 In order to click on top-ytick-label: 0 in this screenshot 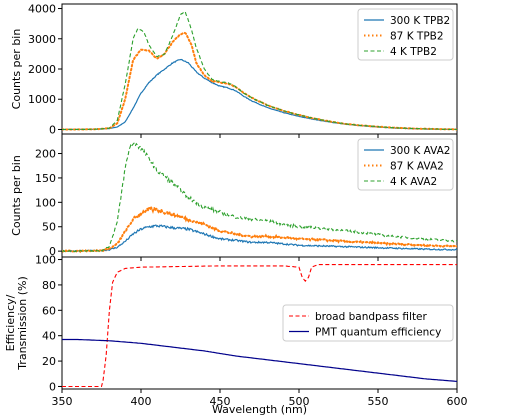, I will do `click(52, 129)`.